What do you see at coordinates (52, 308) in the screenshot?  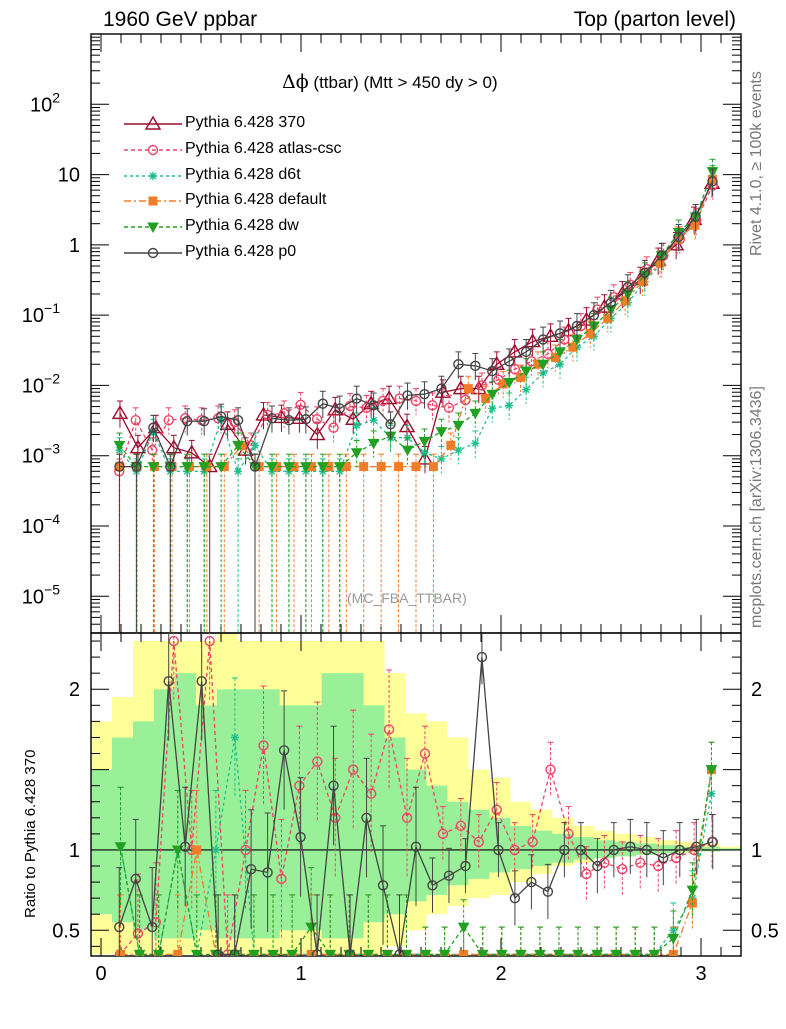 I see `main-y-tick-exponent: −1` at bounding box center [52, 308].